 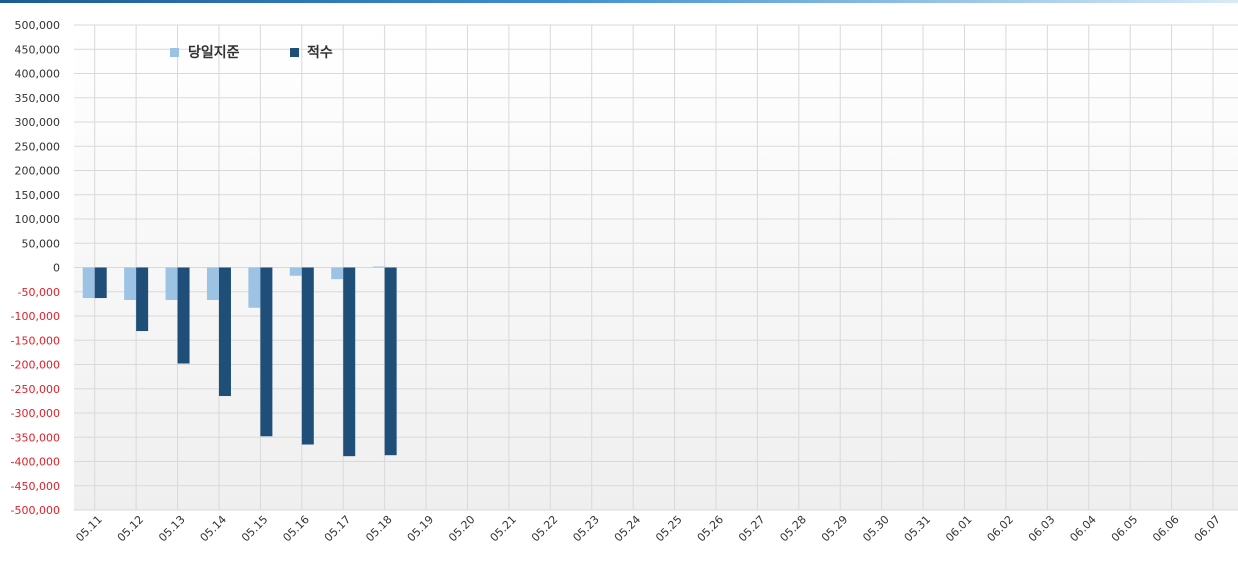 What do you see at coordinates (38, 49) in the screenshot?
I see `y-tick-label: 450,000` at bounding box center [38, 49].